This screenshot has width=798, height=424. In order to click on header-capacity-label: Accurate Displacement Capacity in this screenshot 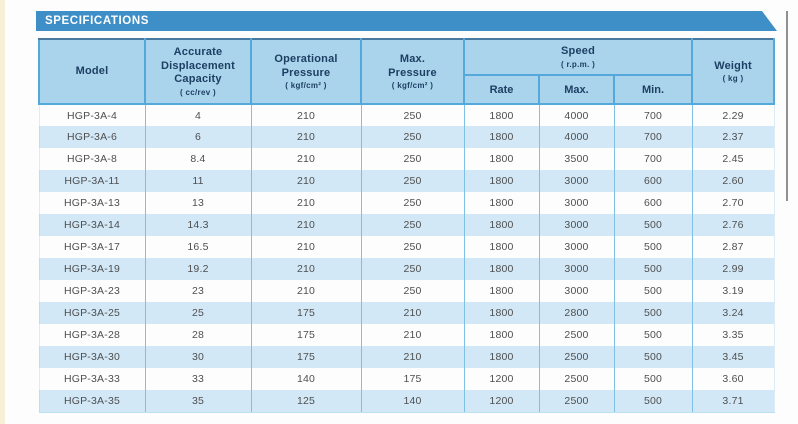, I will do `click(198, 66)`.